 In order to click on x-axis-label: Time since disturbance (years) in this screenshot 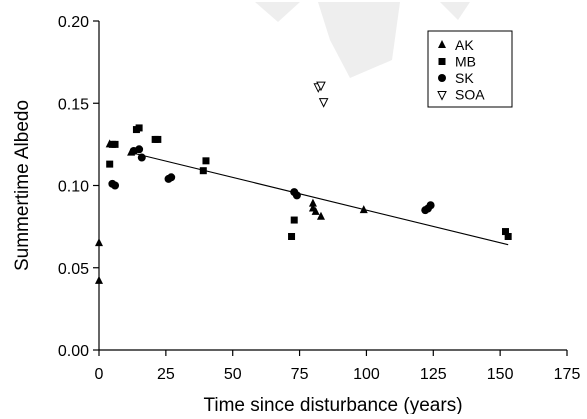, I will do `click(332, 404)`.